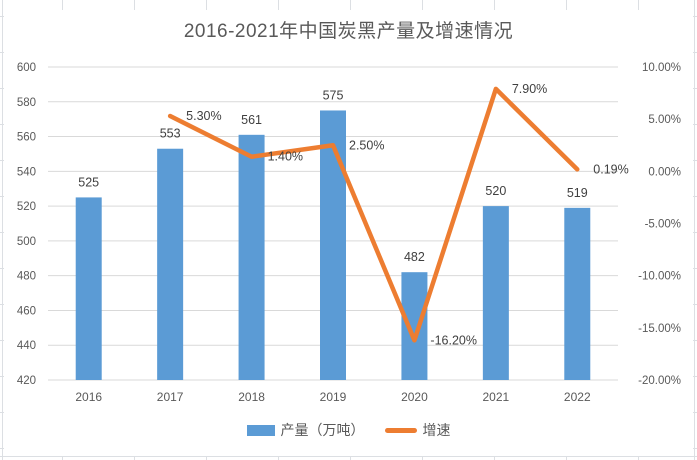 Image resolution: width=697 pixels, height=460 pixels. Describe the element at coordinates (659, 277) in the screenshot. I see `right-axis-tick: -10.00%` at that location.